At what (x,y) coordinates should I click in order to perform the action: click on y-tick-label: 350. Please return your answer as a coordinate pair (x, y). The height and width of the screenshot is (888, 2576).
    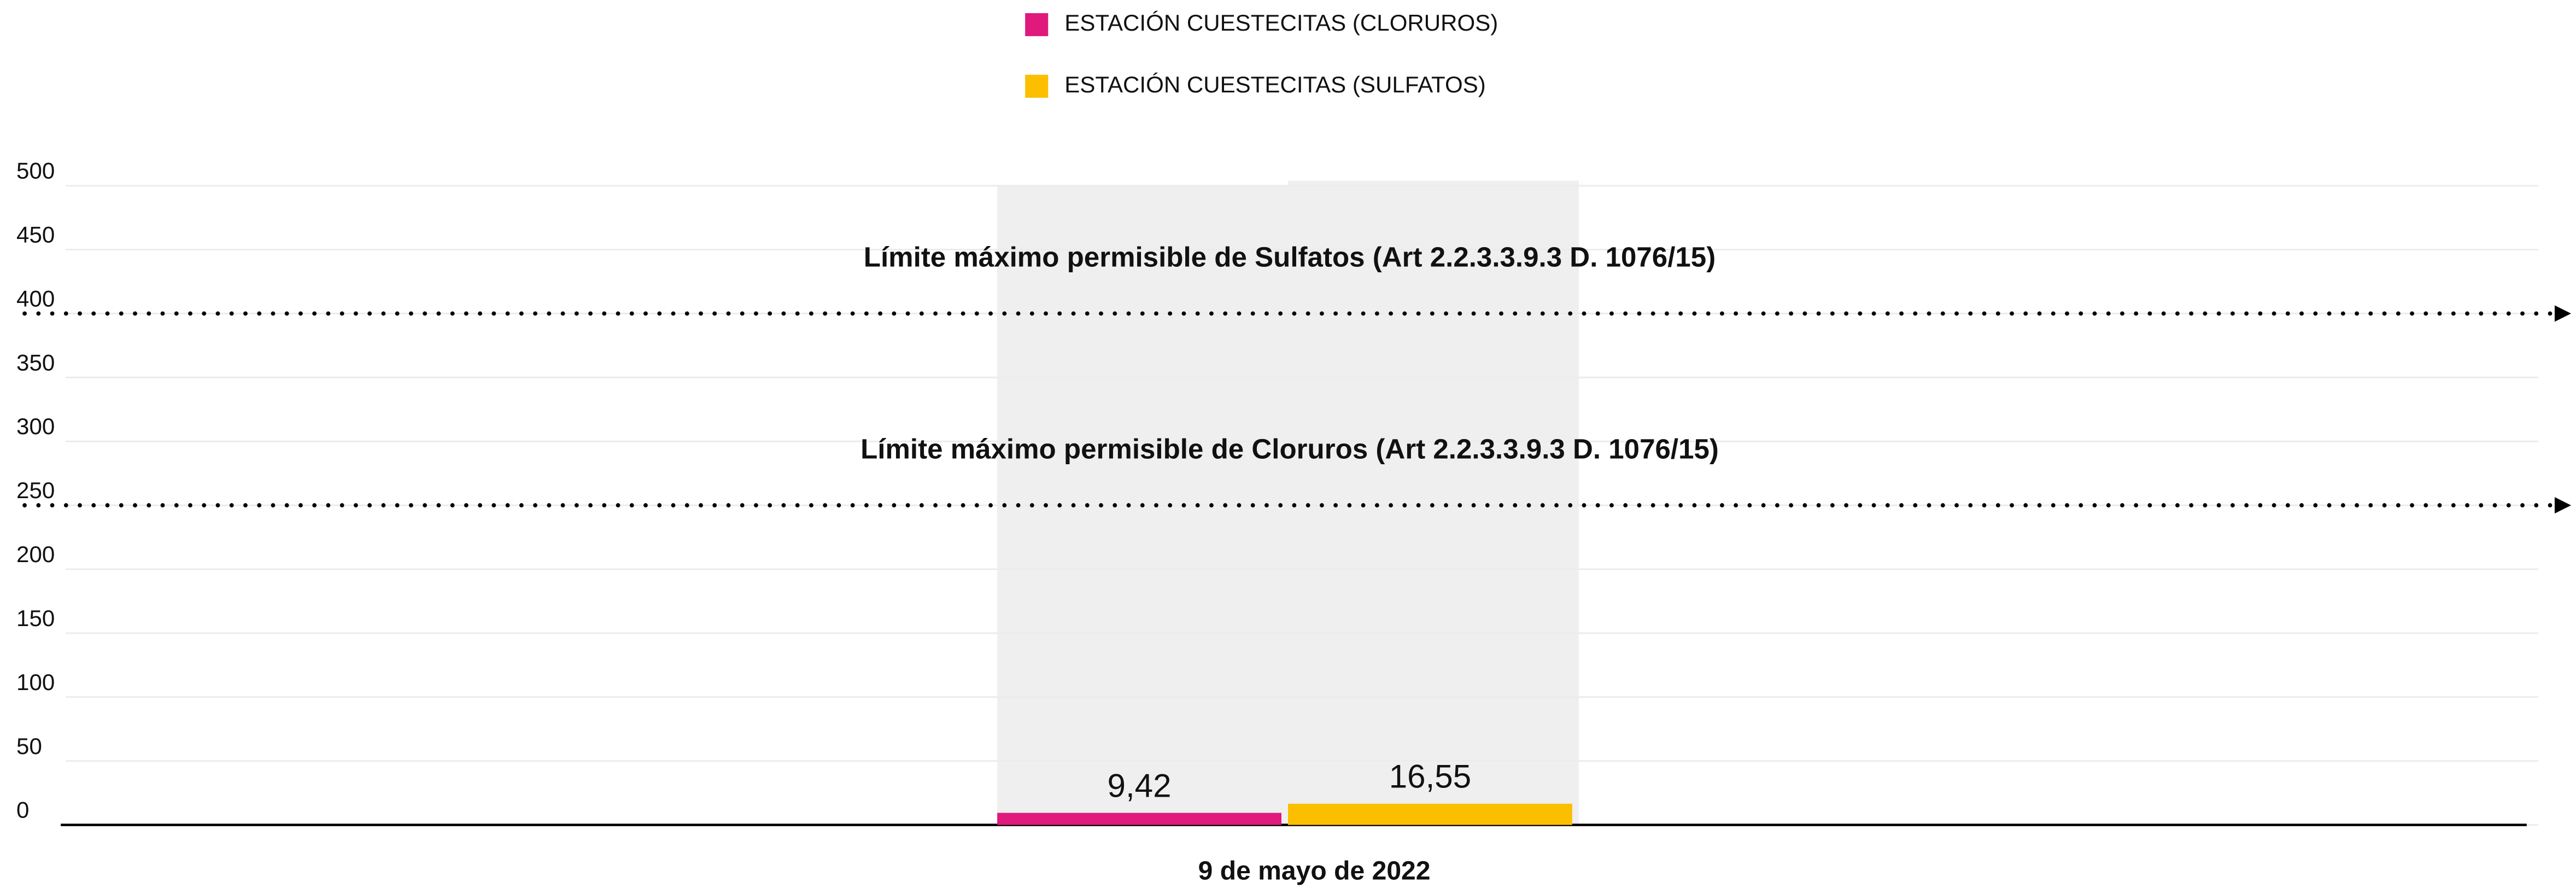
    Looking at the image, I should click on (36, 362).